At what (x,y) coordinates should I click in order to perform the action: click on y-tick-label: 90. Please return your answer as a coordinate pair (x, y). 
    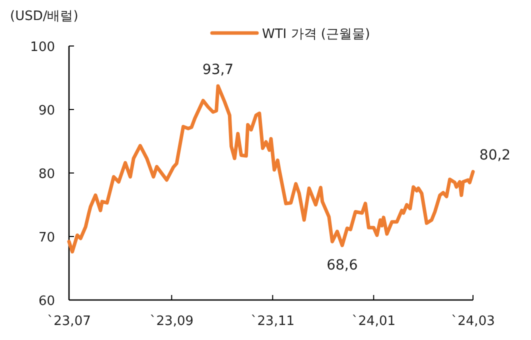
    Looking at the image, I should click on (46, 111).